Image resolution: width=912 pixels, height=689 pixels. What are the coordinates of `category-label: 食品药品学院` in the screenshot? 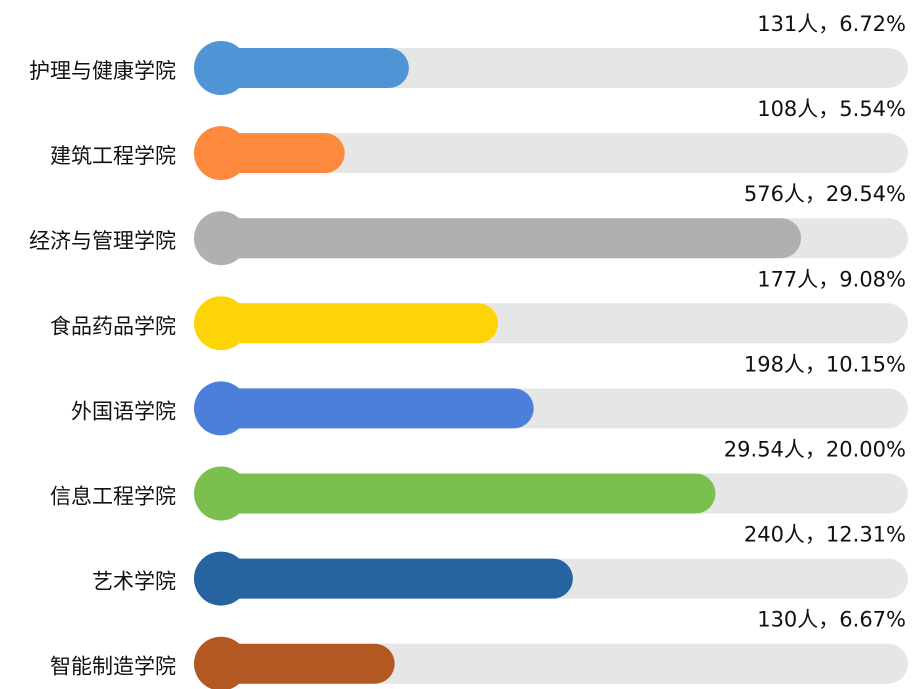 It's located at (113, 326).